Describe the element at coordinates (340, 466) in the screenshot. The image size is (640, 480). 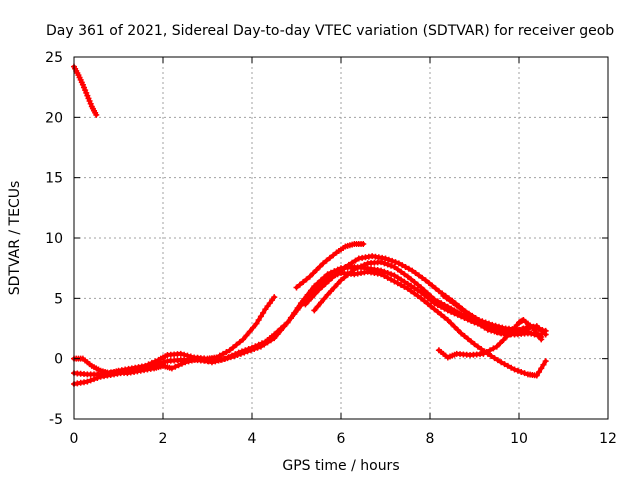
I see `x-axis-label: GPS time / hours` at that location.